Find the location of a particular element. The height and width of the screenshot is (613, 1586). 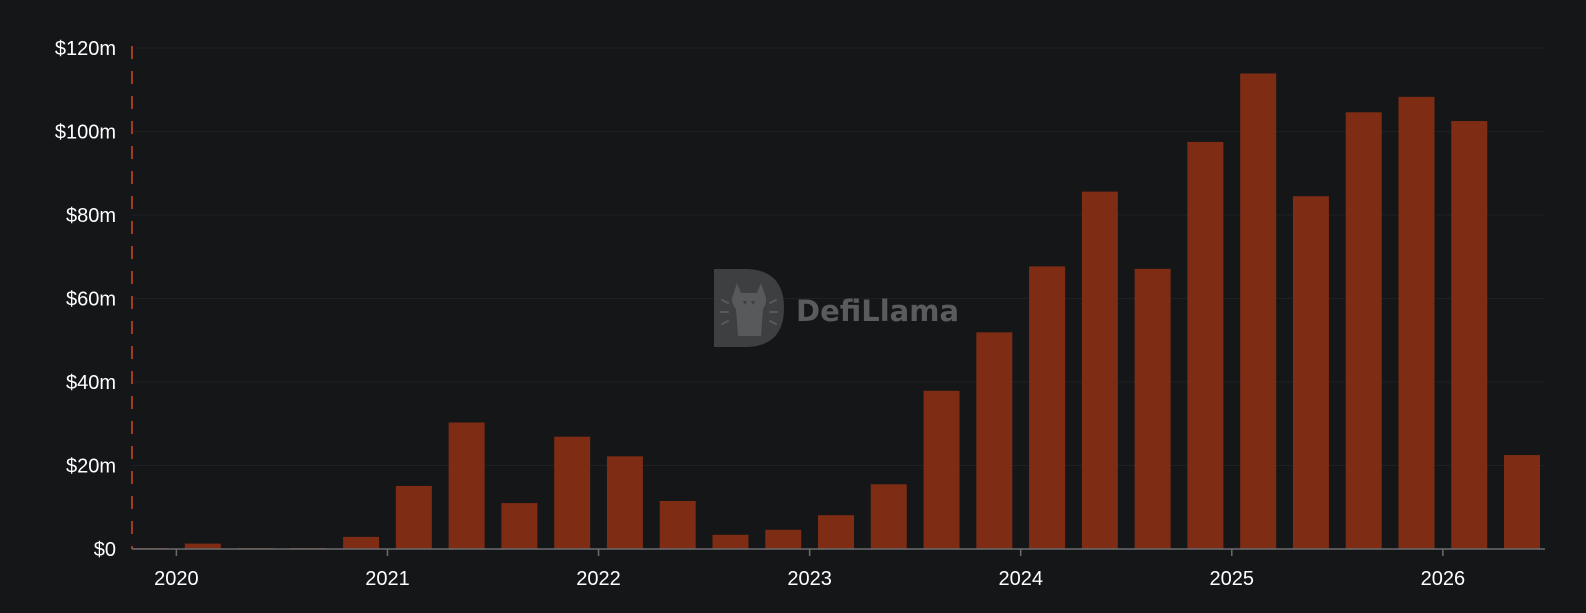

x-tick-label: 2026 is located at coordinates (1443, 579).